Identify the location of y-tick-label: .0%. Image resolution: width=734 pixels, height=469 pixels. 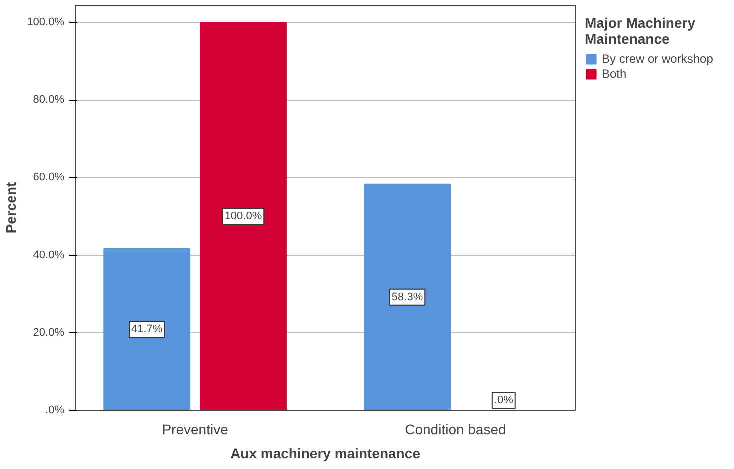
(55, 410).